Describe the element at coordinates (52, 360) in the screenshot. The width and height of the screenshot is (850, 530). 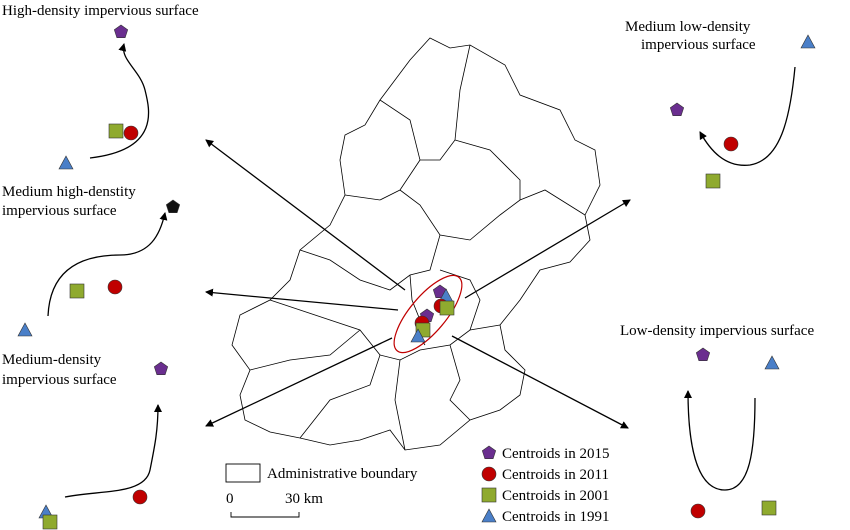
I see `panel-title: Medium-density` at that location.